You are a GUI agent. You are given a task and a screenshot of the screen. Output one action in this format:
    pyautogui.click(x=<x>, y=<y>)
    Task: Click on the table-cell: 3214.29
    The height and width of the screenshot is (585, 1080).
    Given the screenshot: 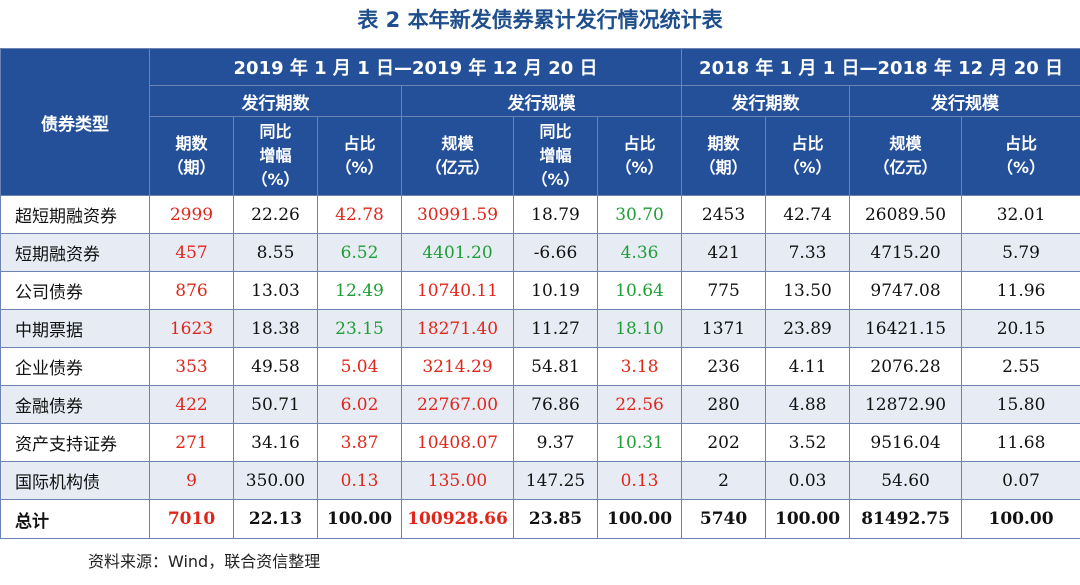 What is the action you would take?
    pyautogui.click(x=457, y=366)
    